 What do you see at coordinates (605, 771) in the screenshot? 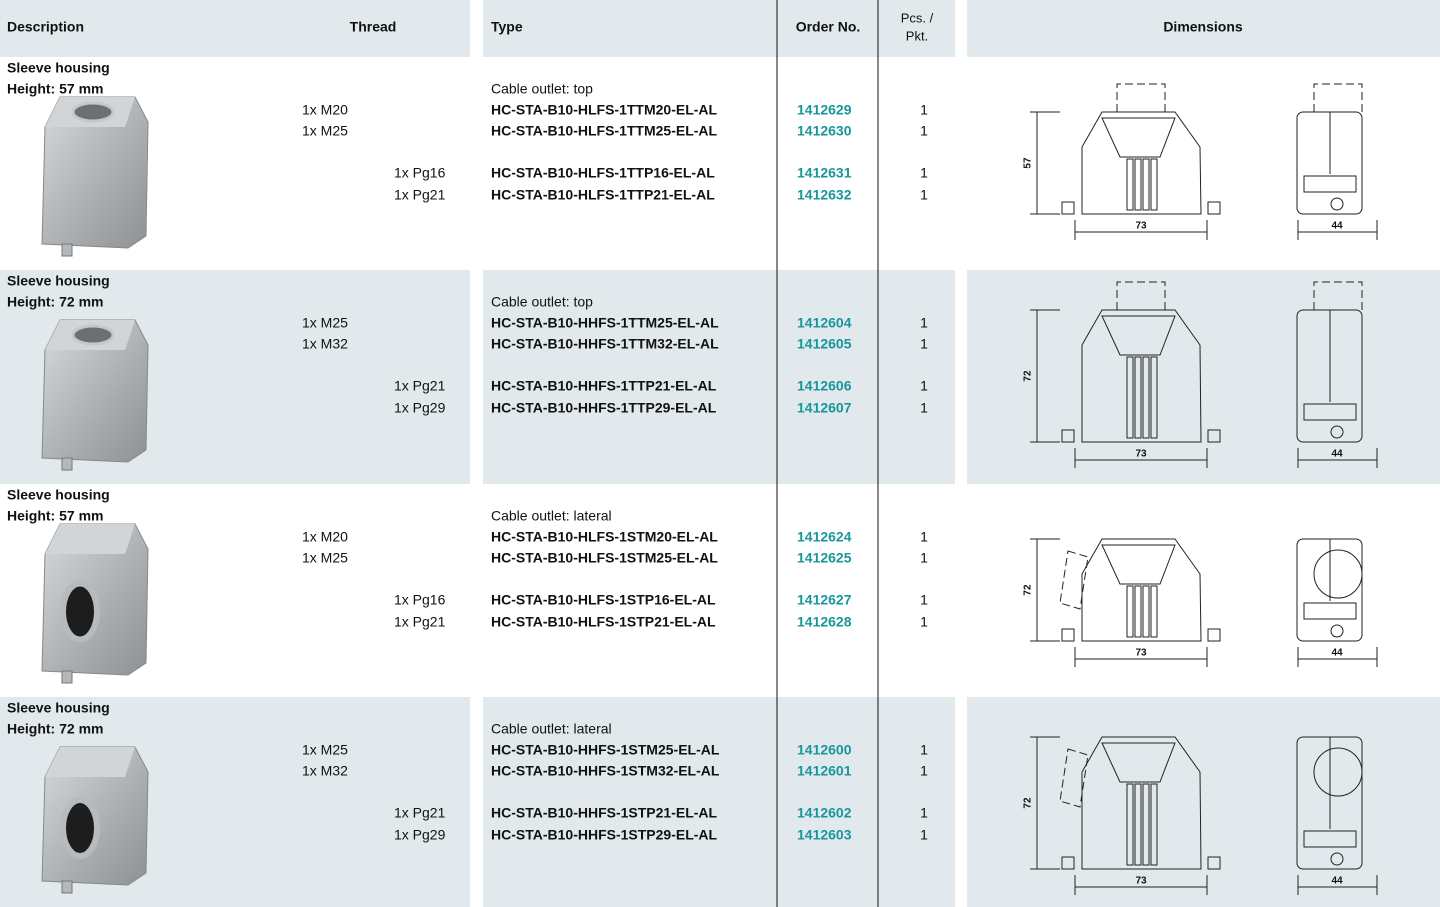
I see `type: HC-STA-B10-HHFS-1STM32-EL-AL` at bounding box center [605, 771].